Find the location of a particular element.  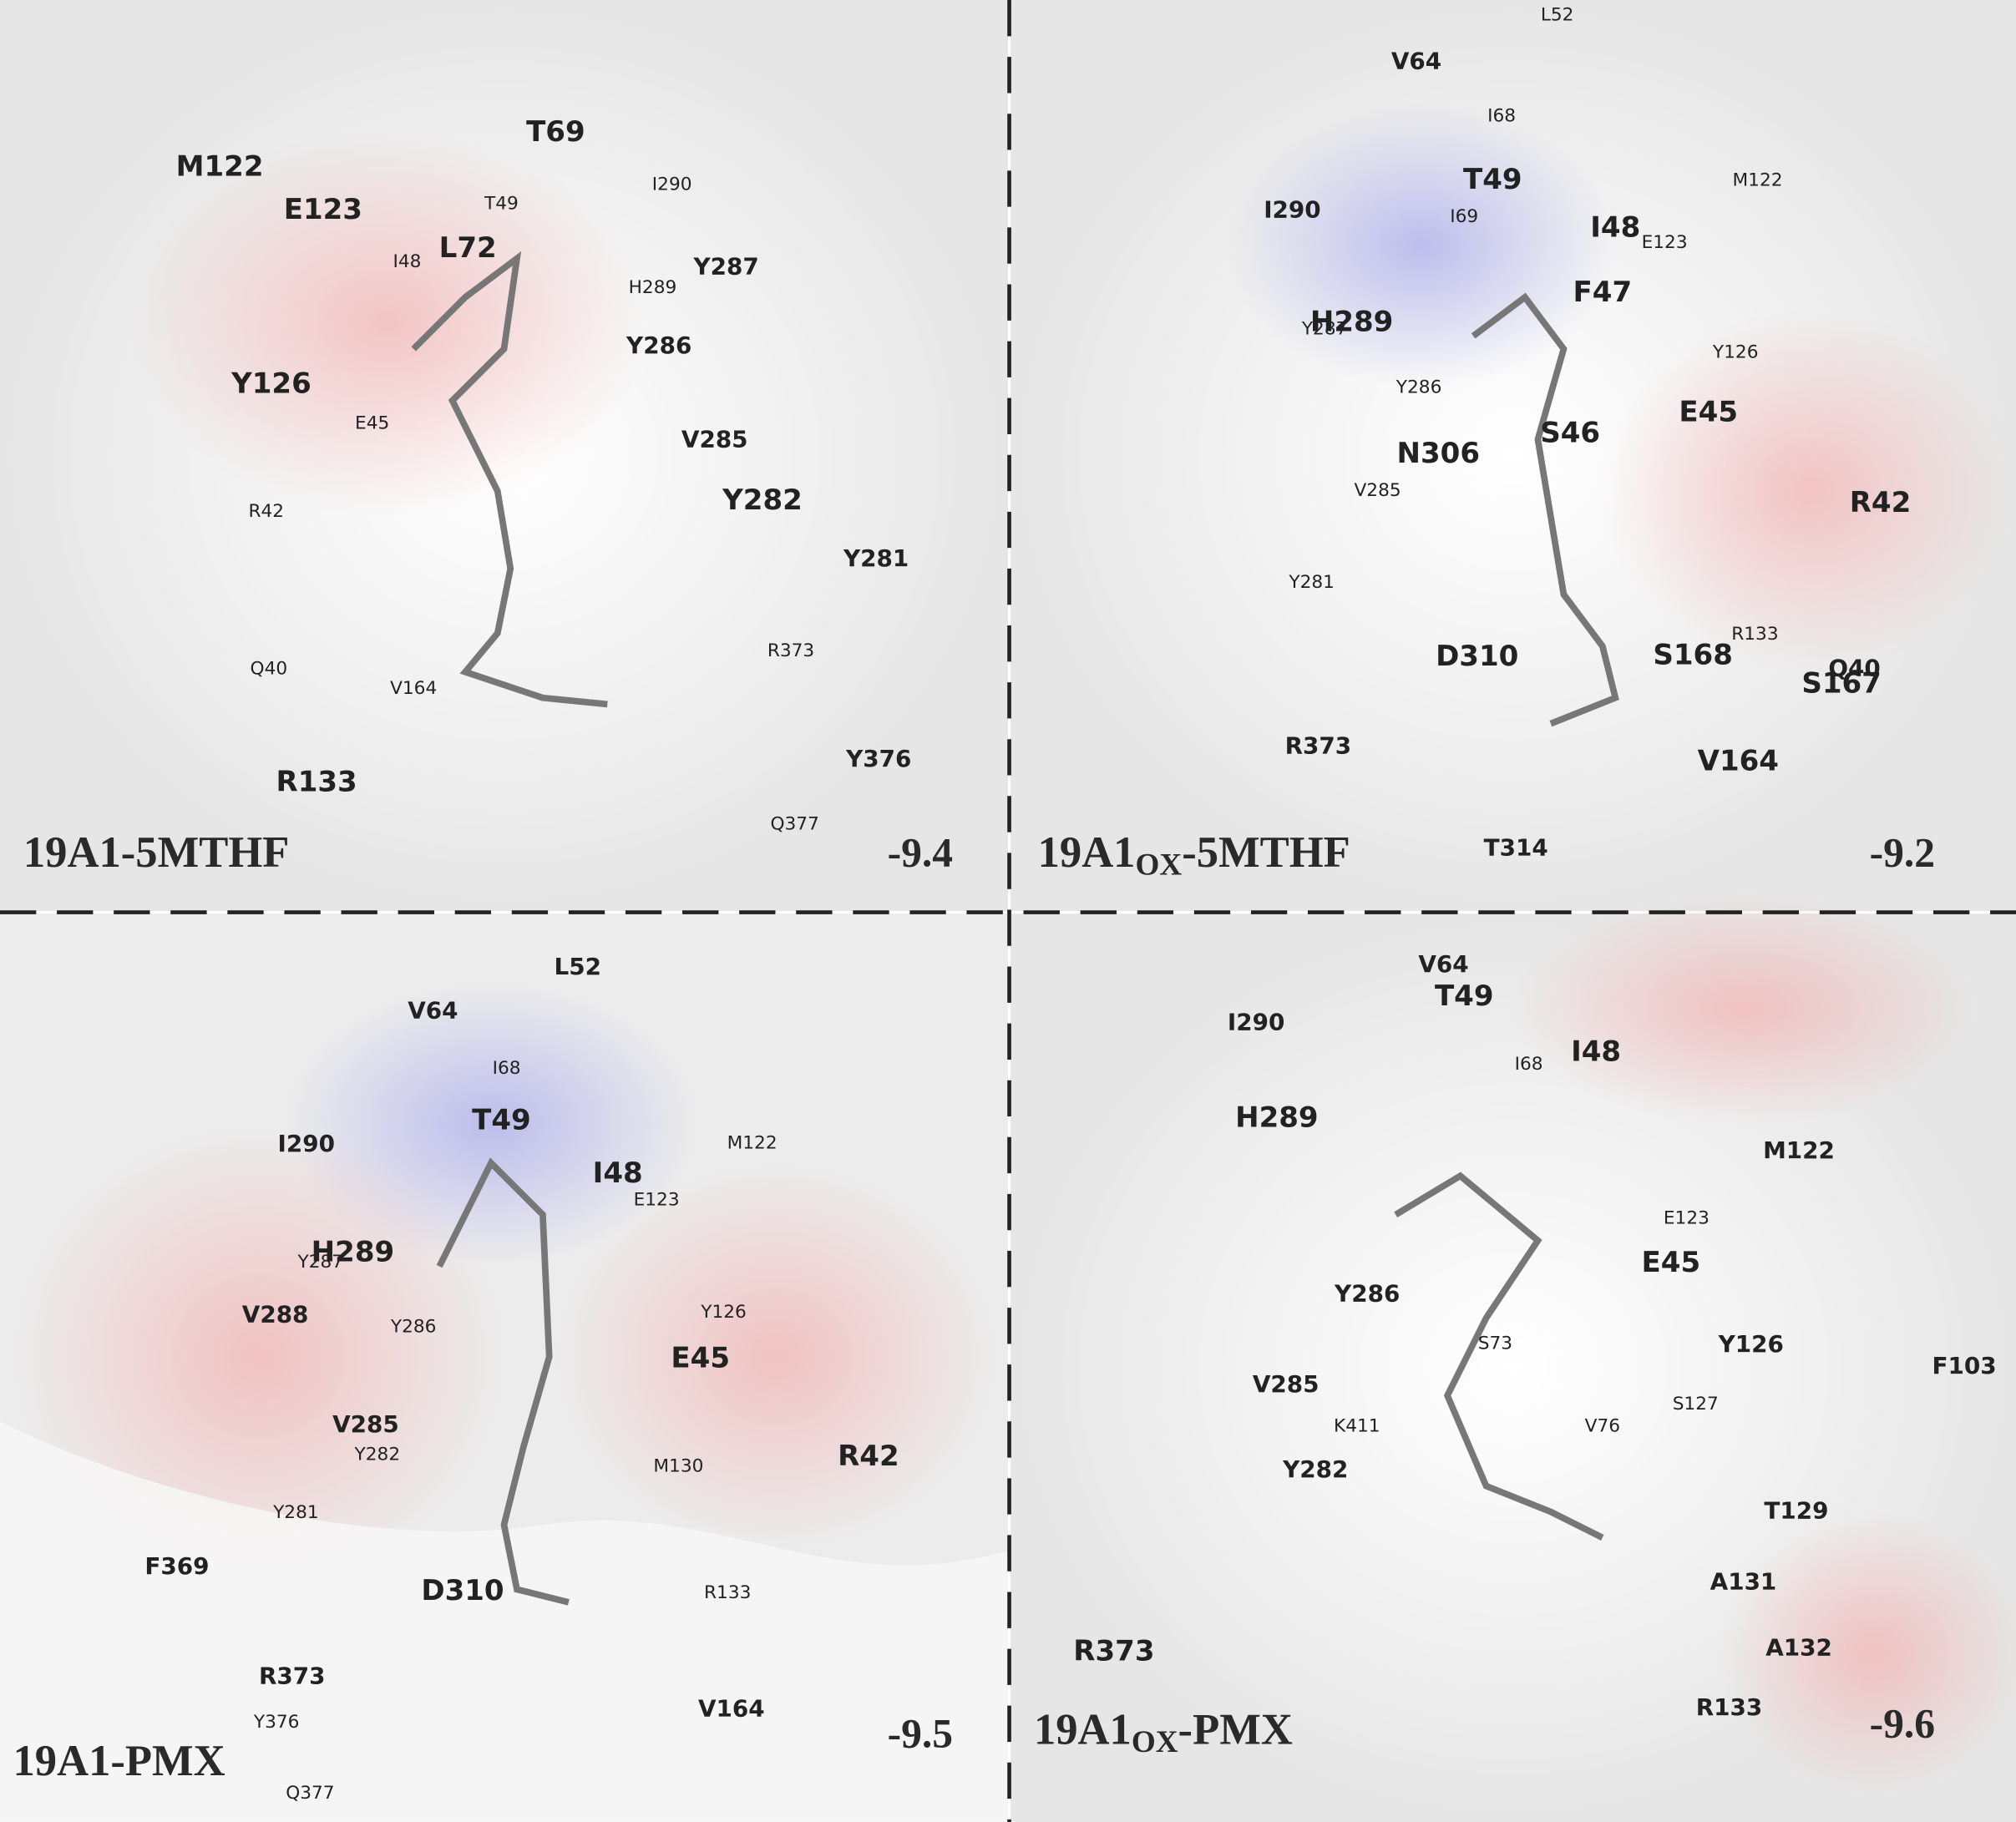

docking-score: -9.6 is located at coordinates (1902, 1723).